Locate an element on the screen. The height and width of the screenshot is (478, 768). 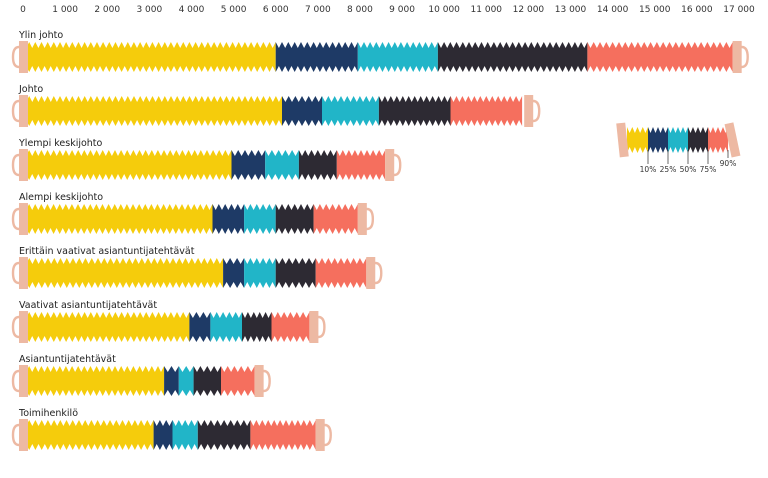
x-tick-label: 2 000 is located at coordinates (107, 10).